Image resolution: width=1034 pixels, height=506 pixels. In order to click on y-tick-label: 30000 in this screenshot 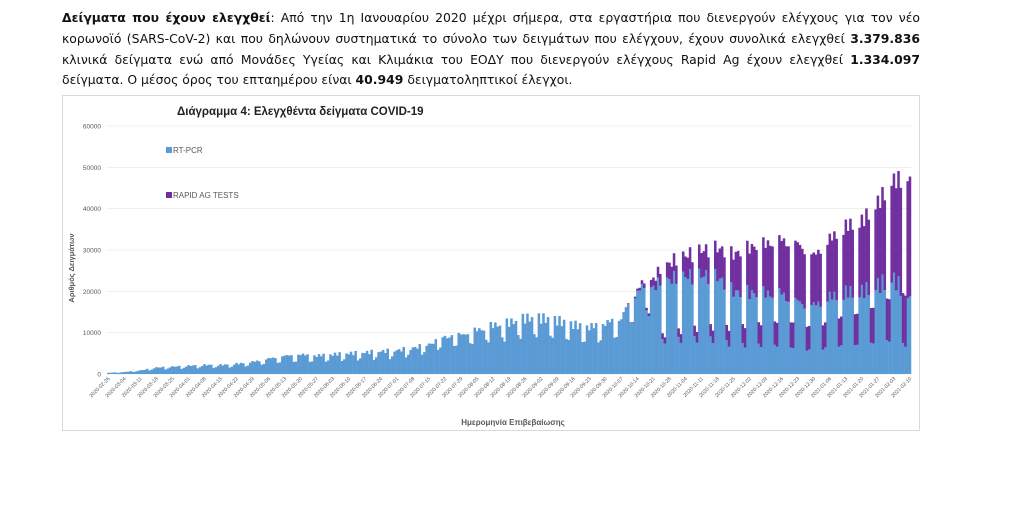, I will do `click(92, 251)`.